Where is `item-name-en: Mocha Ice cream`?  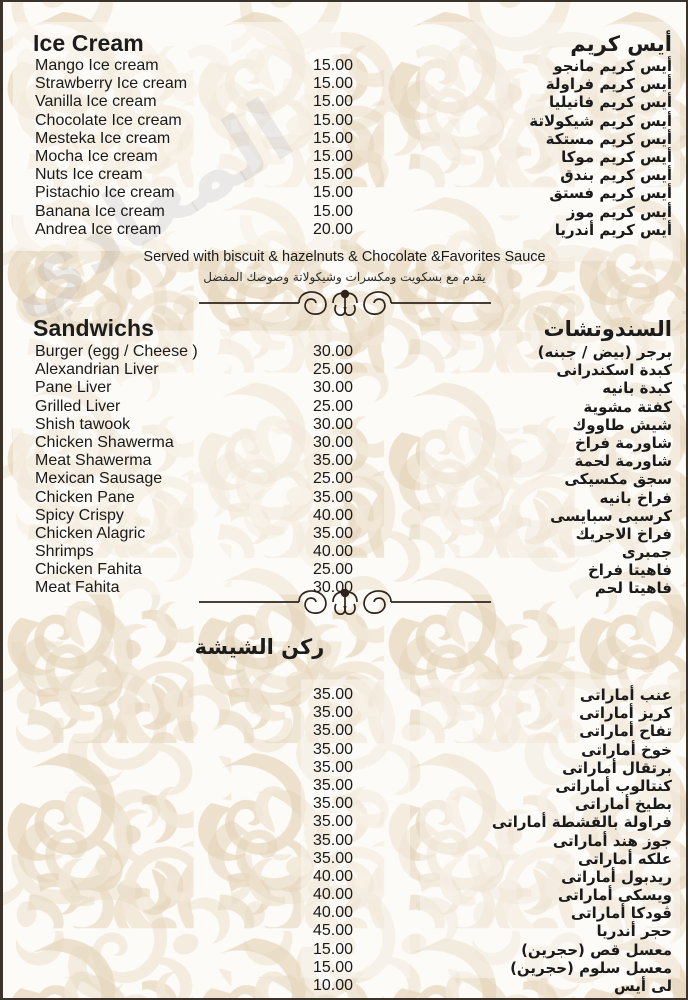
item-name-en: Mocha Ice cream is located at coordinates (96, 156).